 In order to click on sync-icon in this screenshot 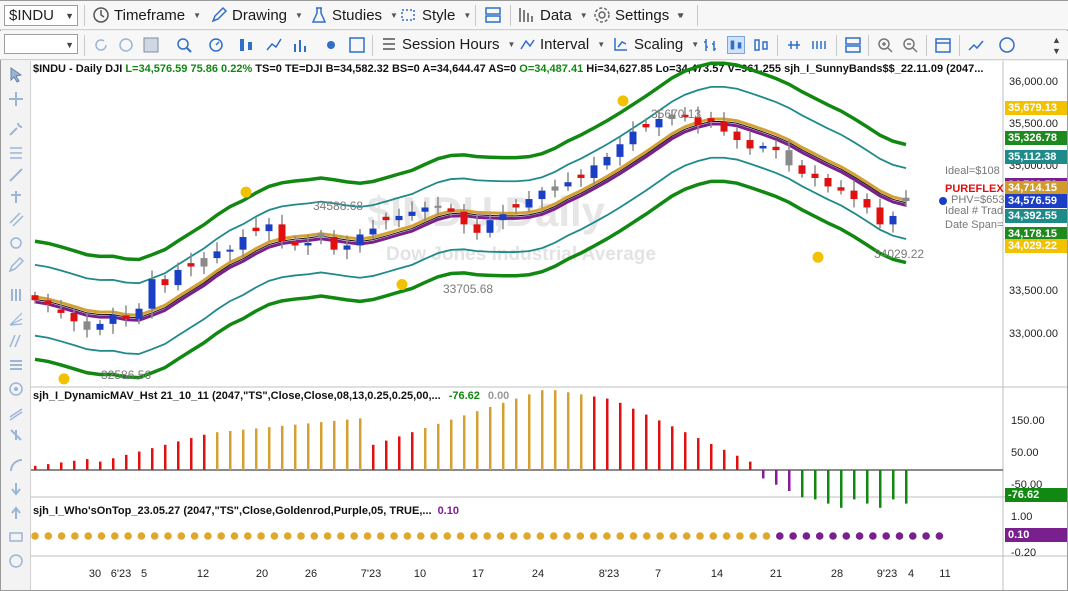, I will do `click(126, 45)`.